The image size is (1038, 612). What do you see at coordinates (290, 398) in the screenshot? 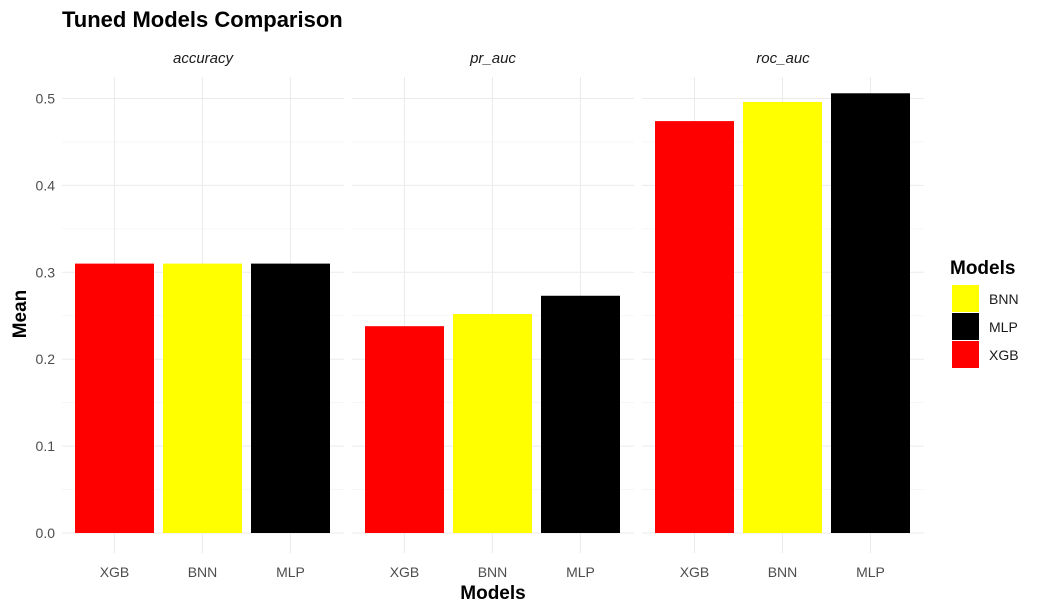
I see `bar-accuracy-mlp` at bounding box center [290, 398].